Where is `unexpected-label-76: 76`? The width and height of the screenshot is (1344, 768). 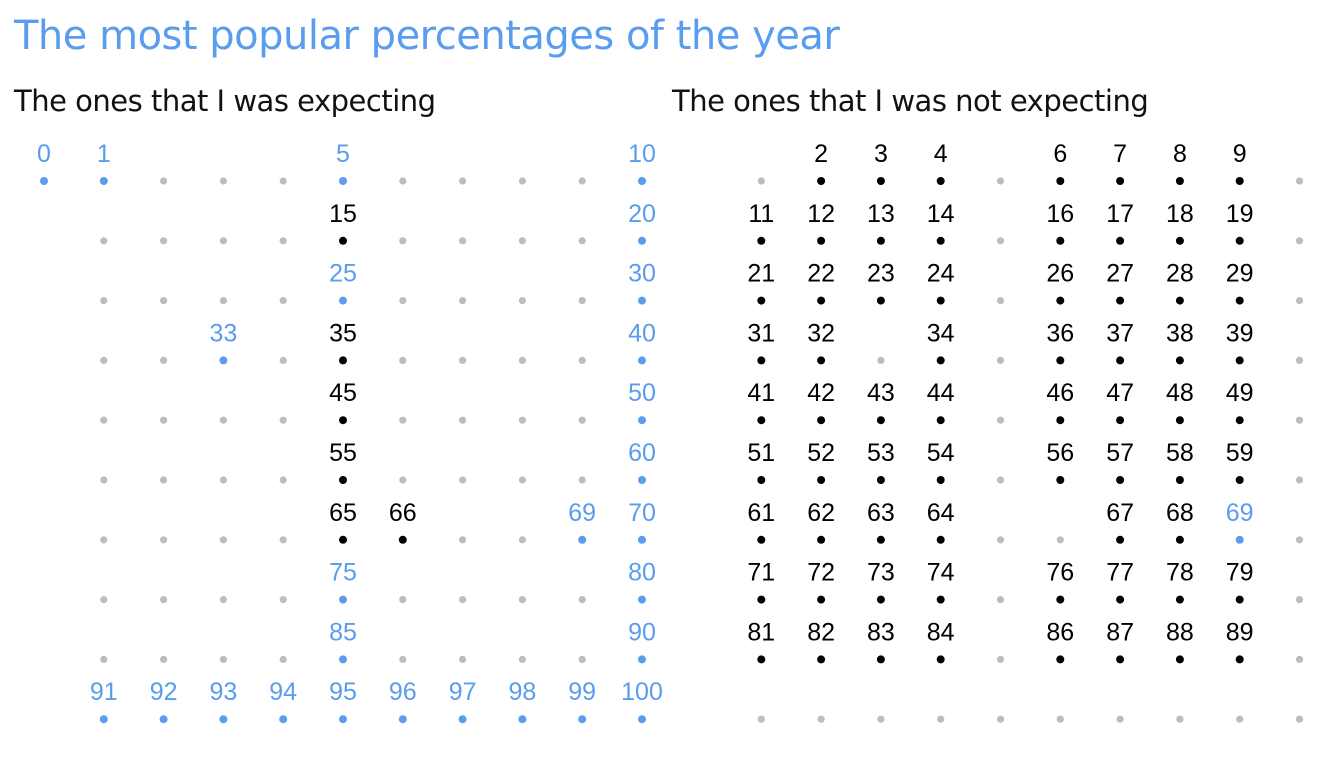 unexpected-label-76: 76 is located at coordinates (1060, 573).